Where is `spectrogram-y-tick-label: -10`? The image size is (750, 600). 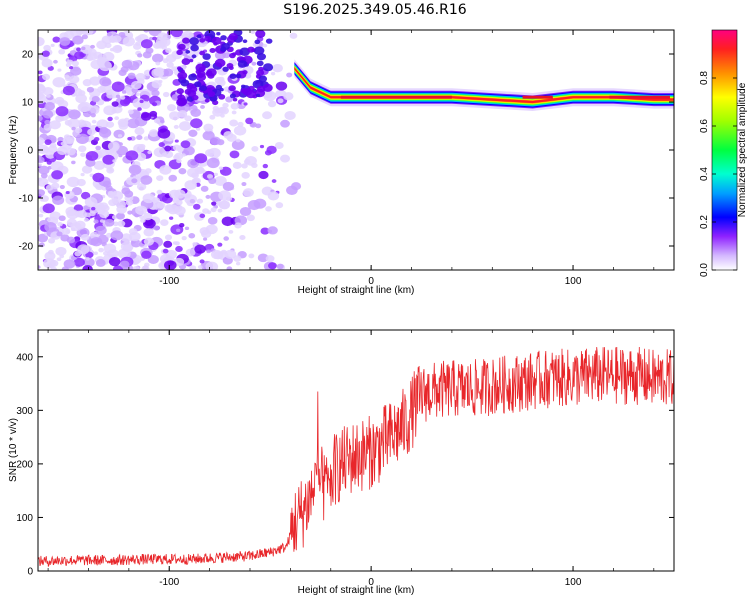
spectrogram-y-tick-label: -10 is located at coordinates (26, 199).